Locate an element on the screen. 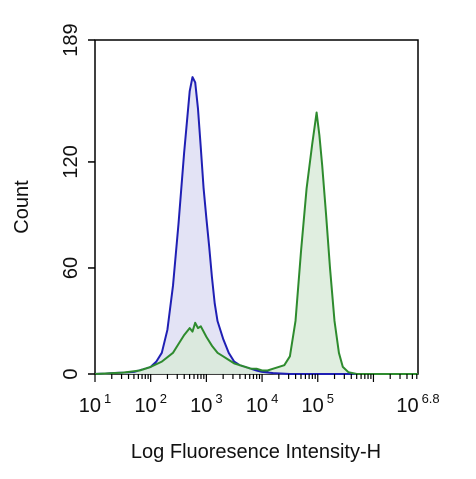  x-tick-label: 10 3 is located at coordinates (206, 404).